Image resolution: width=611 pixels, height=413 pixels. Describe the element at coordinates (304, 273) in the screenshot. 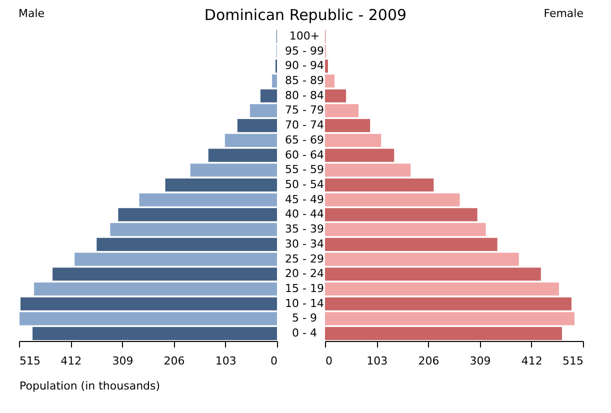

I see `y-tick-label: 20 - 24` at that location.